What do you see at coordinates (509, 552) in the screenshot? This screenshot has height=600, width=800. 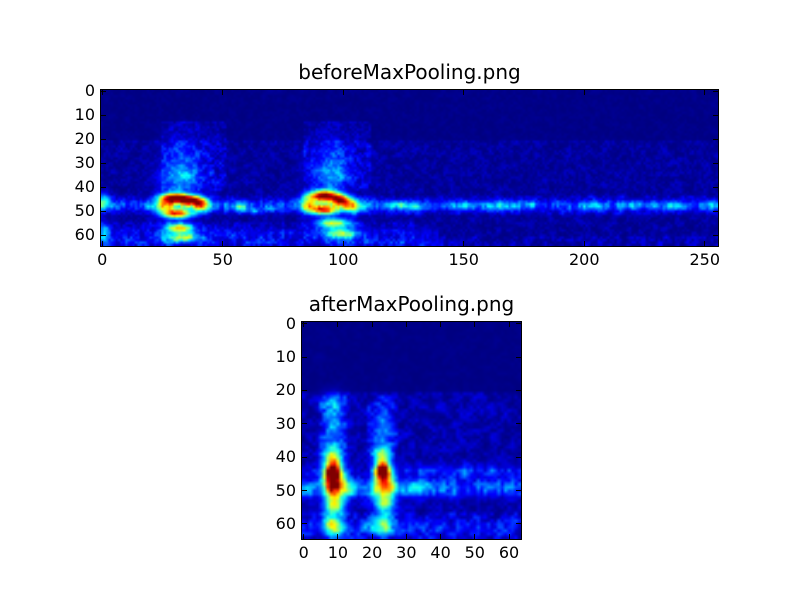 I see `x-tick-label: 60` at bounding box center [509, 552].